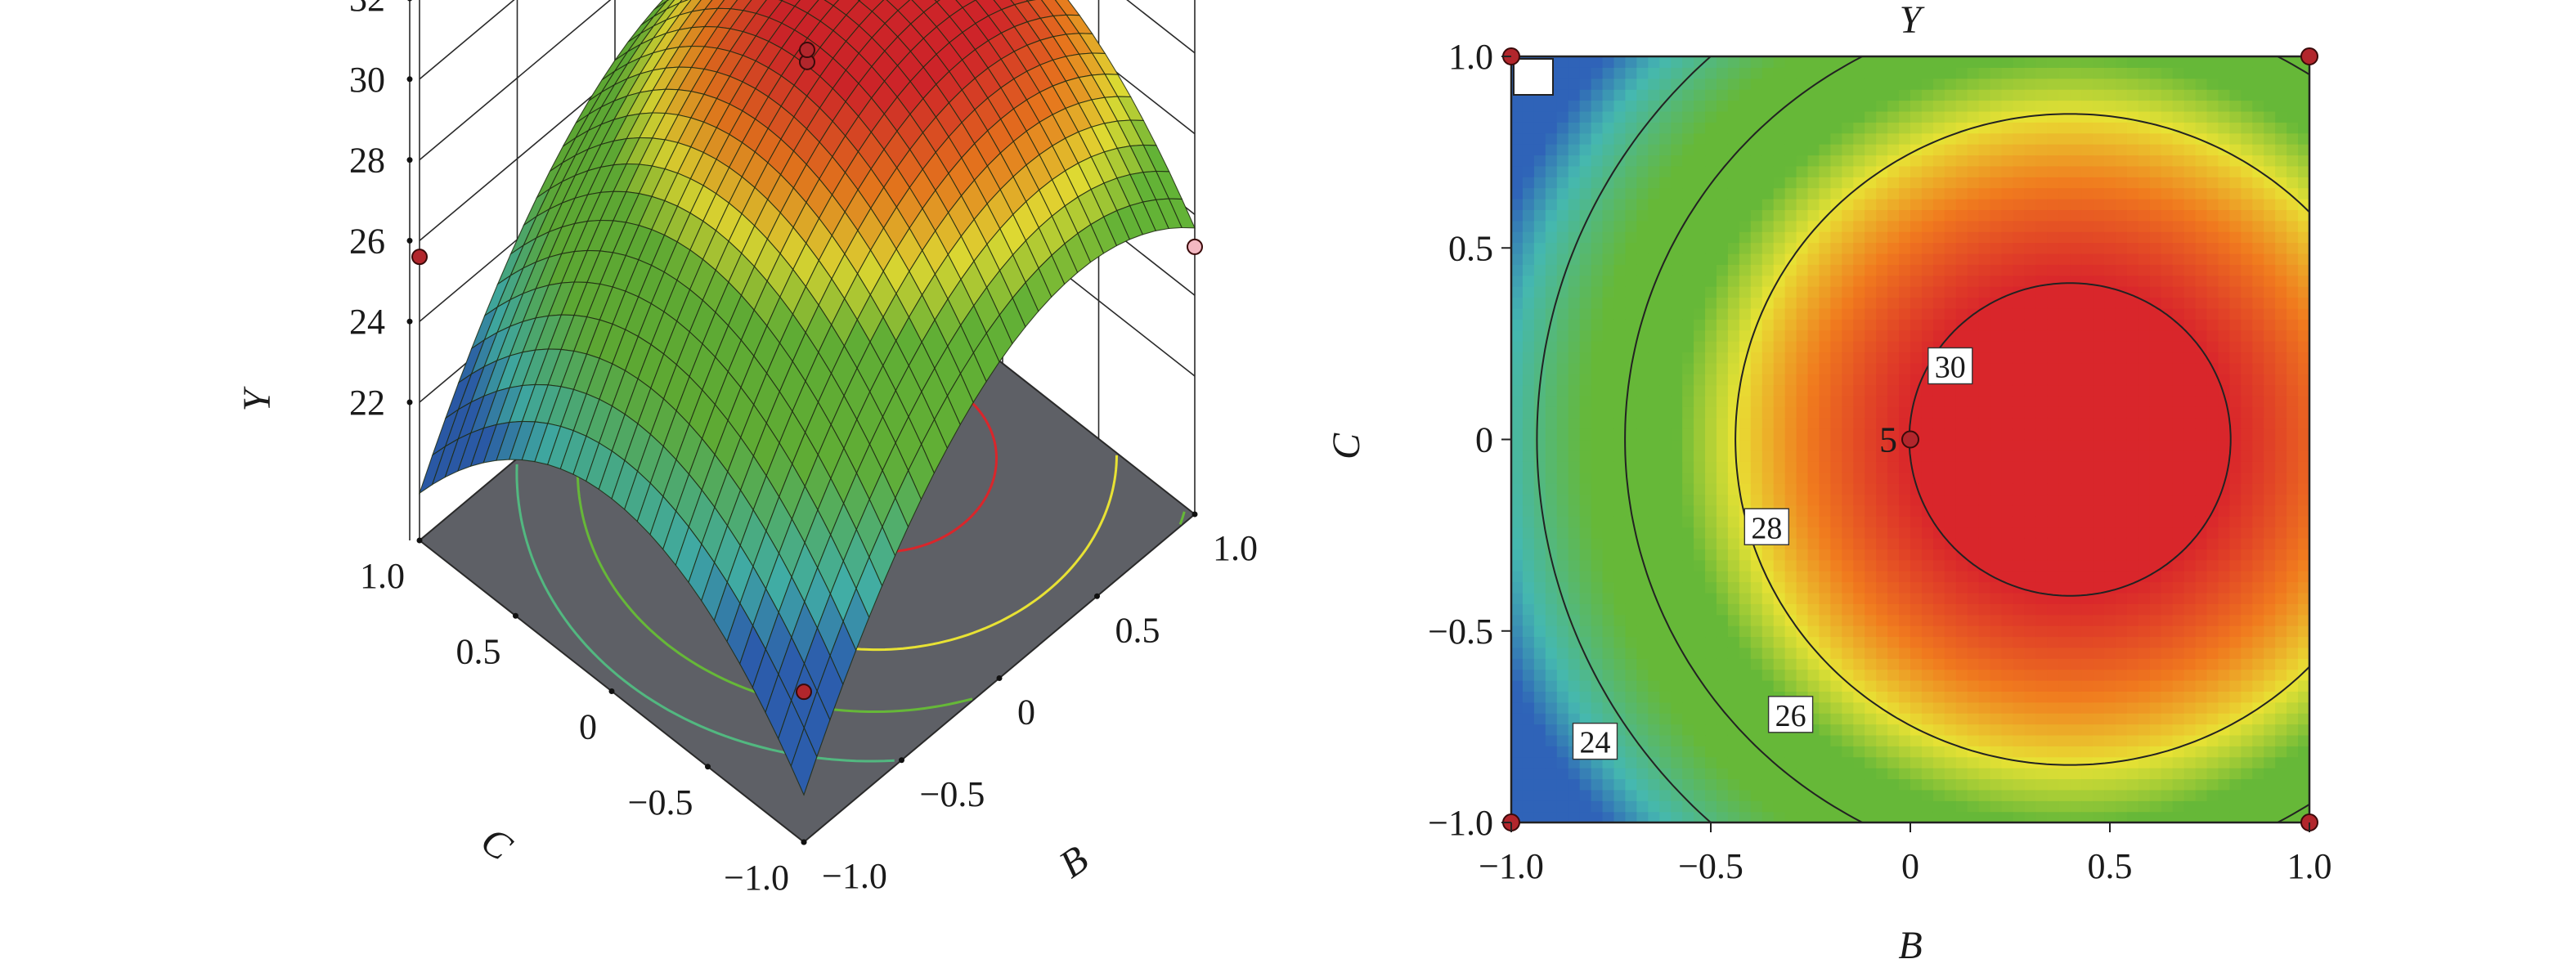  What do you see at coordinates (1074, 861) in the screenshot?
I see `surface-b-axis-label: B` at bounding box center [1074, 861].